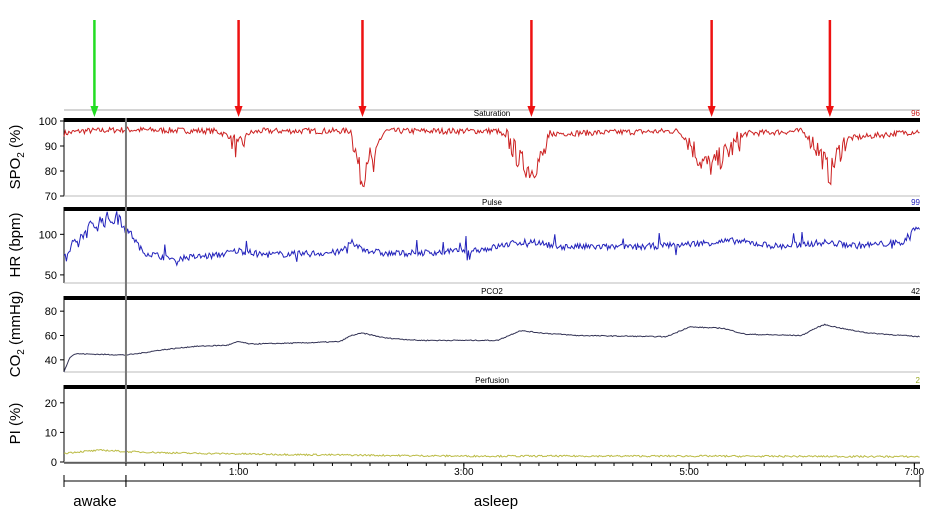  Describe the element at coordinates (492, 291) in the screenshot. I see `pco2-panel-title: PCO2` at that location.